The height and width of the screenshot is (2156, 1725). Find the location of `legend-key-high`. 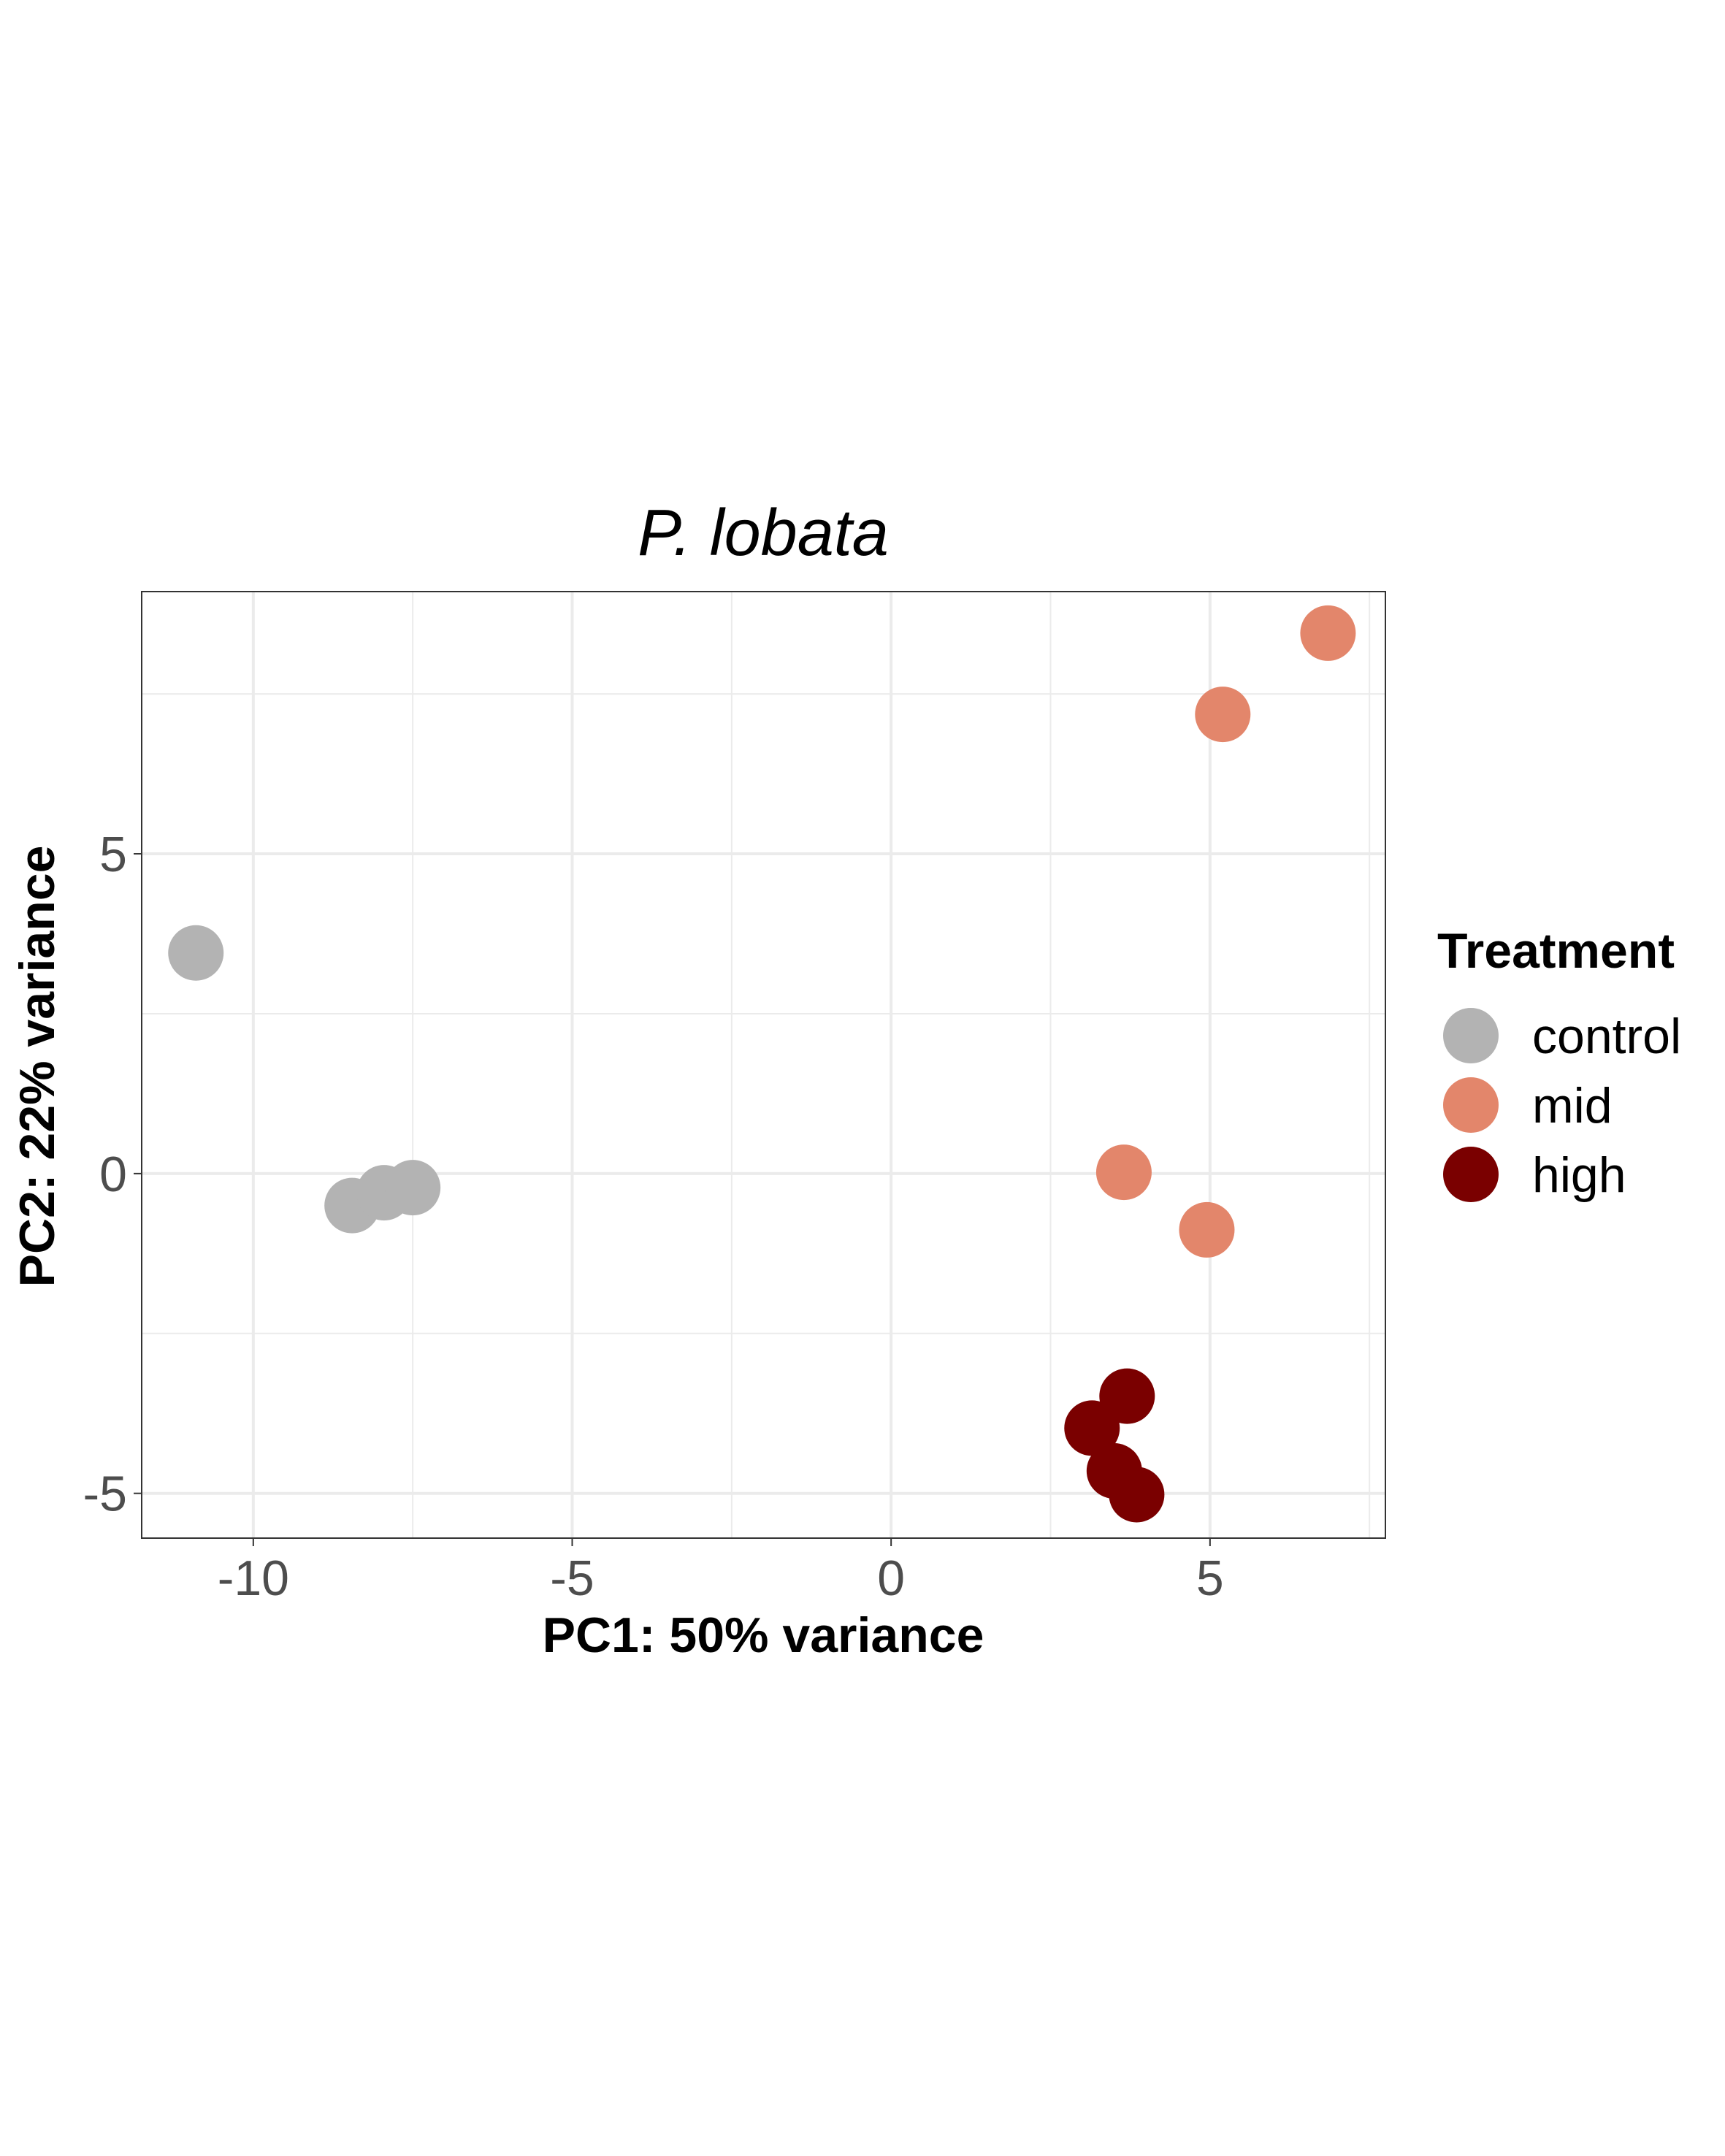

legend-key-high is located at coordinates (1471, 1175).